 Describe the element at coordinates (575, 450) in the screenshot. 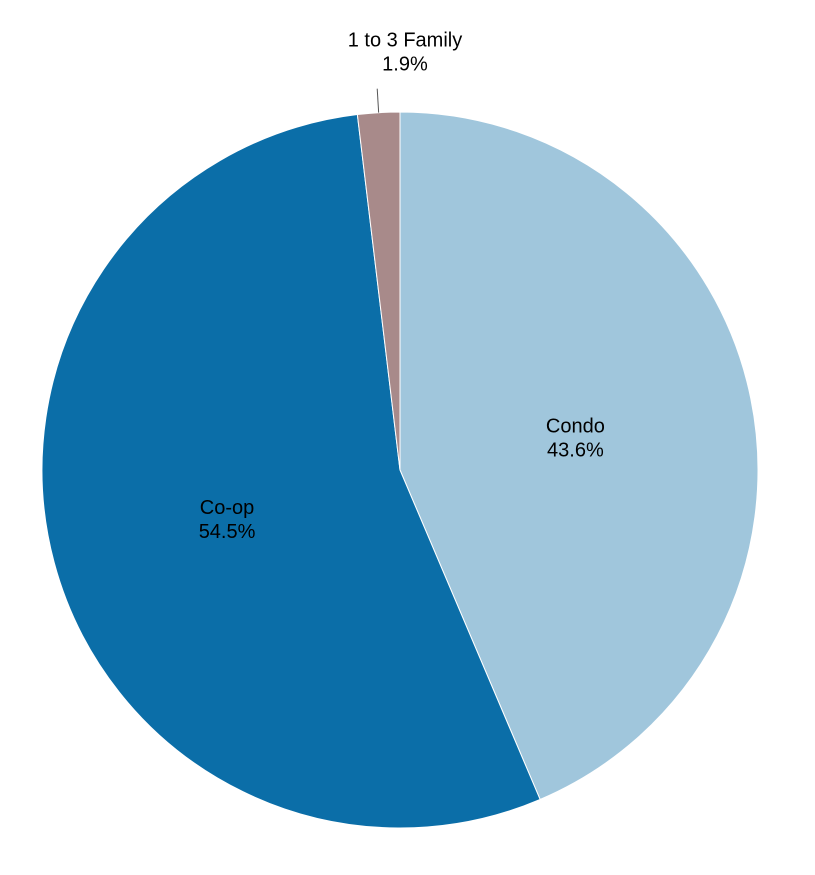

I see `slice-value-label: 43.6%` at that location.